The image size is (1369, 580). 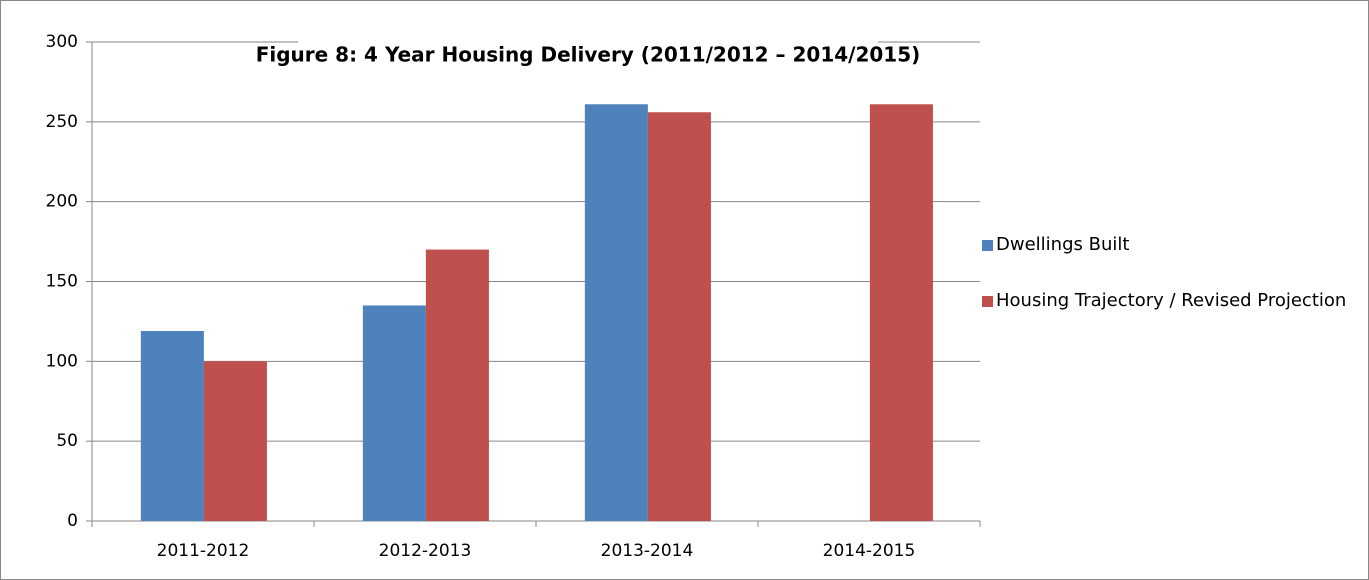 I want to click on y-tick-label: 0, so click(x=72, y=521).